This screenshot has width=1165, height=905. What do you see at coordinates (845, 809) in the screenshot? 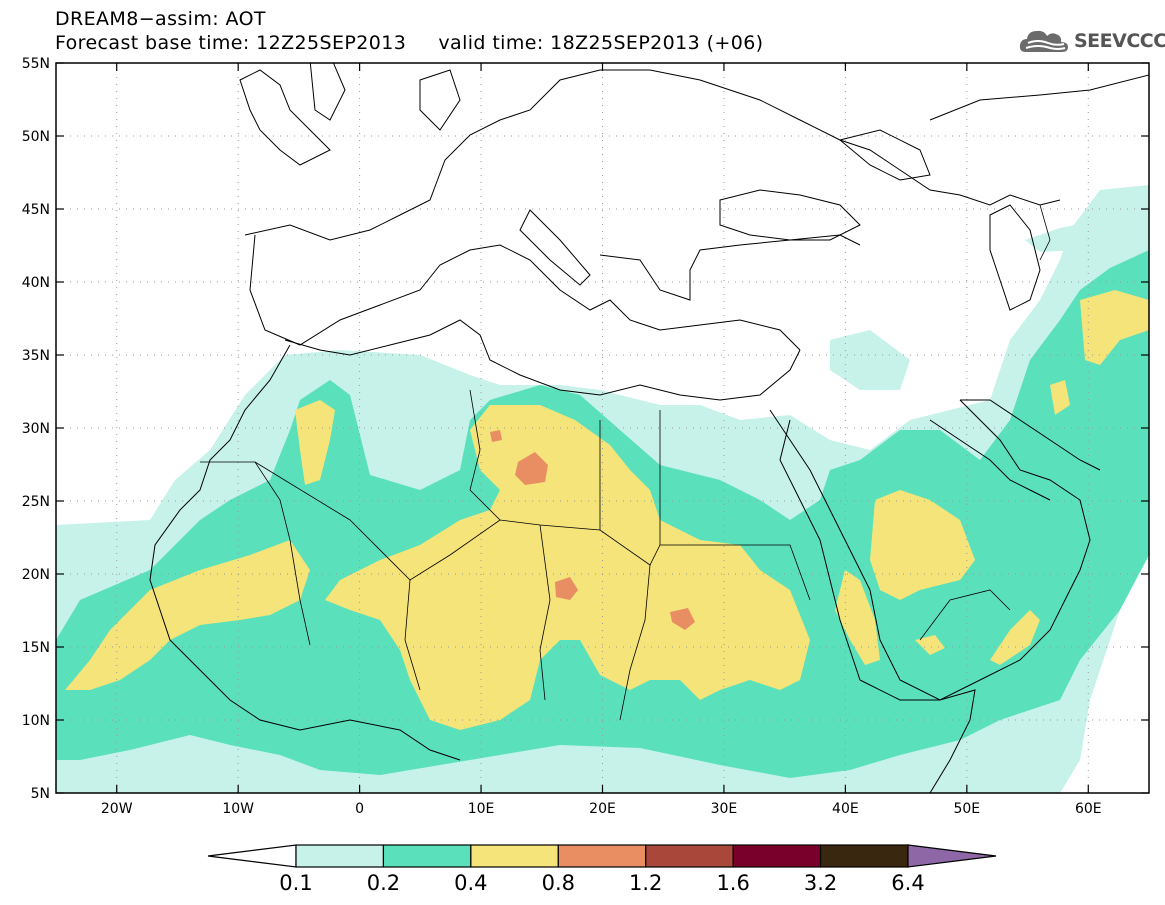
I see `lon-tick-label: 40E` at bounding box center [845, 809].